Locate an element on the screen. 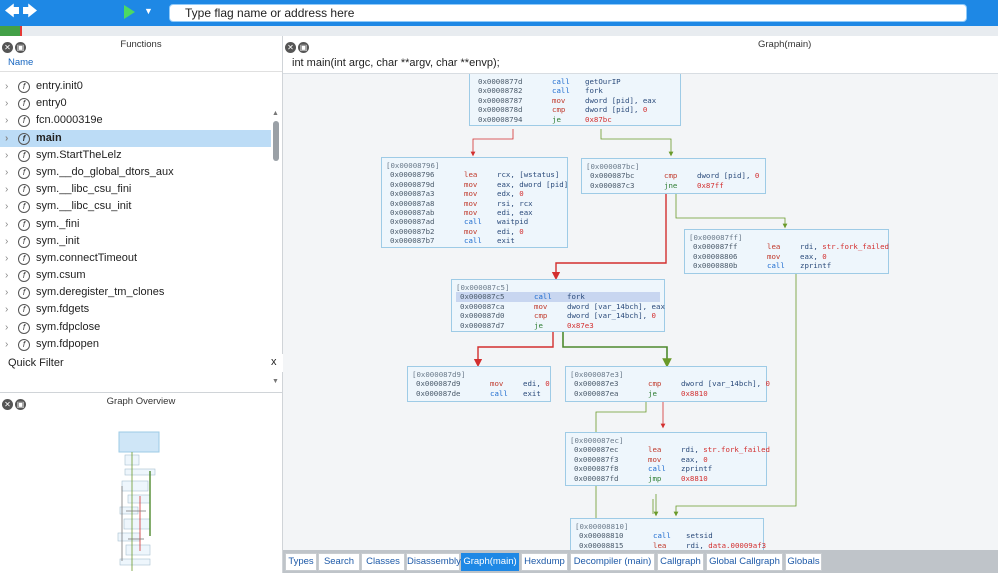 The width and height of the screenshot is (998, 574). overview-viewport is located at coordinates (139, 442).